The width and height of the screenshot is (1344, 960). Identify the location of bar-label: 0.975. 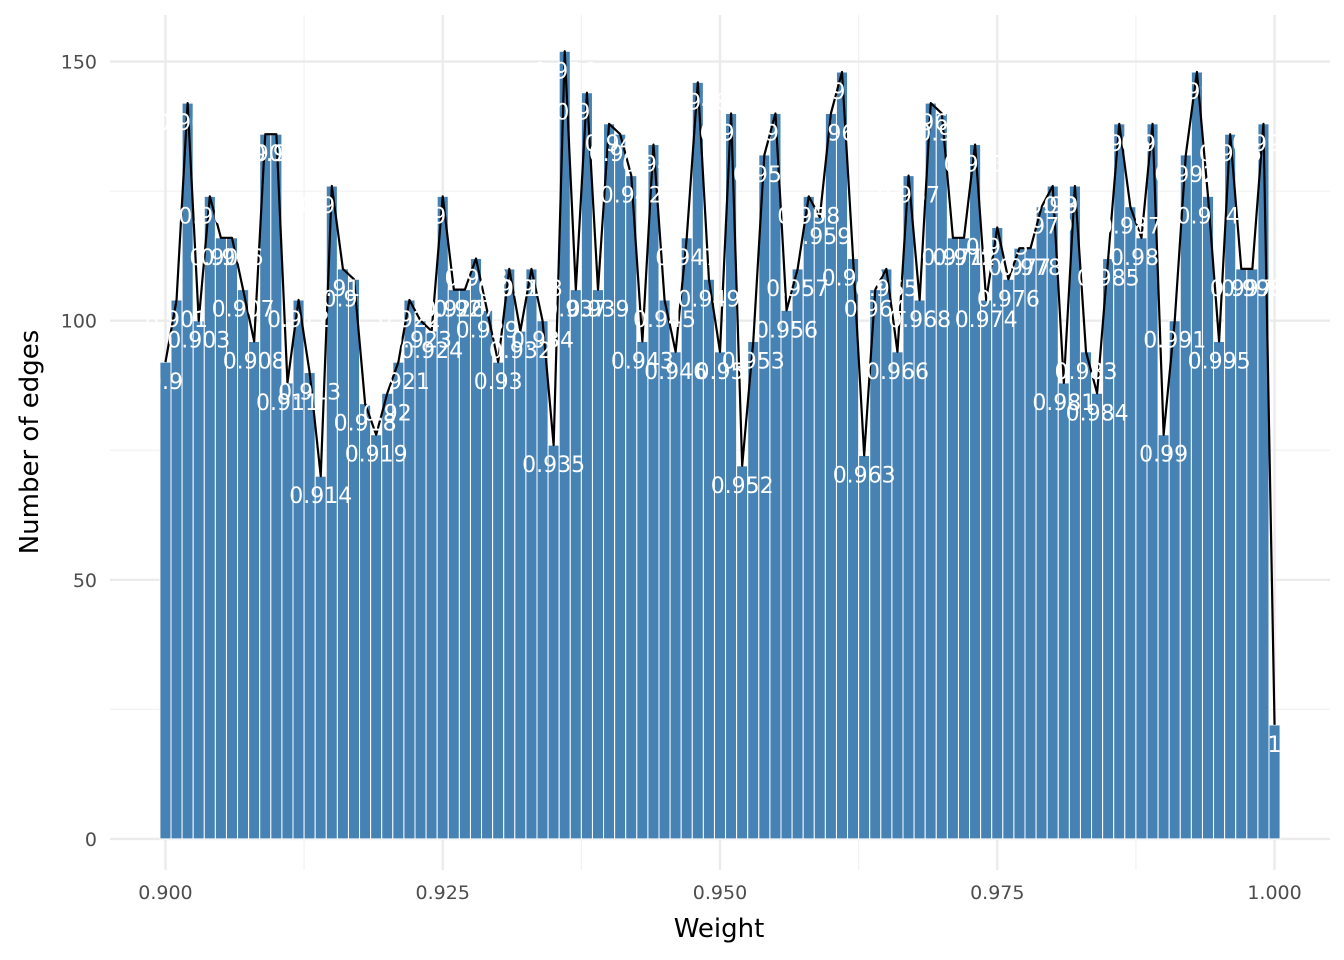
(997, 247).